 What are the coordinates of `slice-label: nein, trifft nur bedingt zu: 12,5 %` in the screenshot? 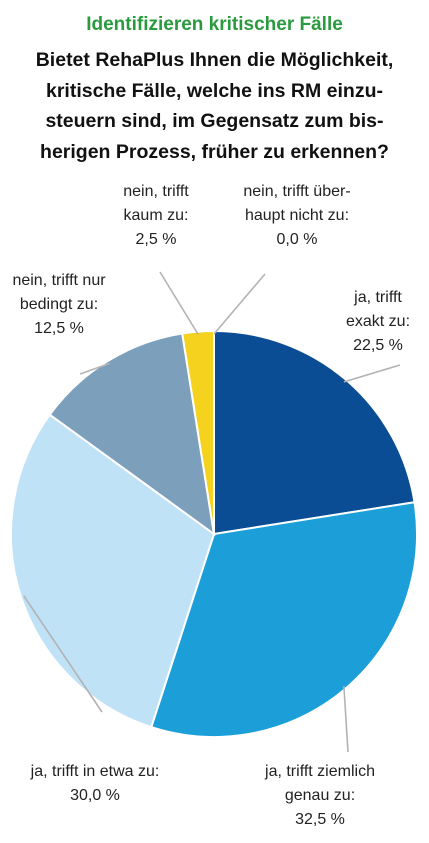 It's located at (59, 304).